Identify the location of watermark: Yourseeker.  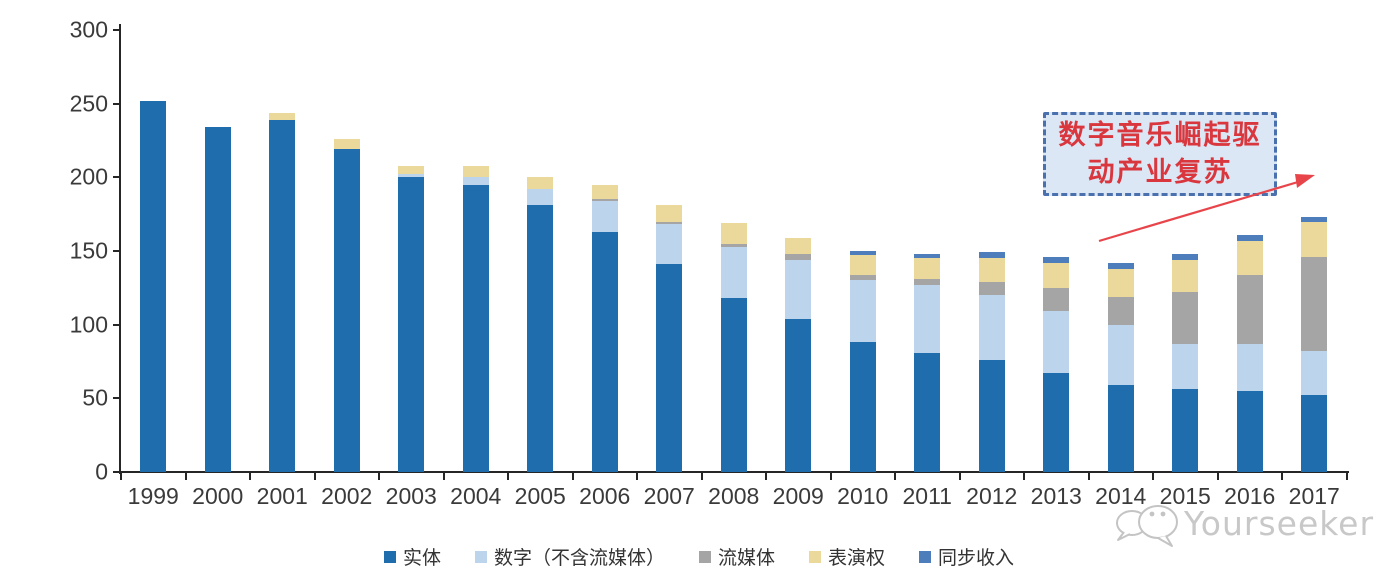
(1241, 523).